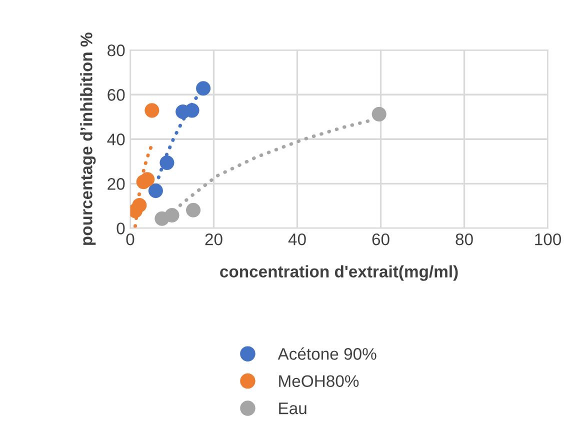  I want to click on line-series, so click(143, 186).